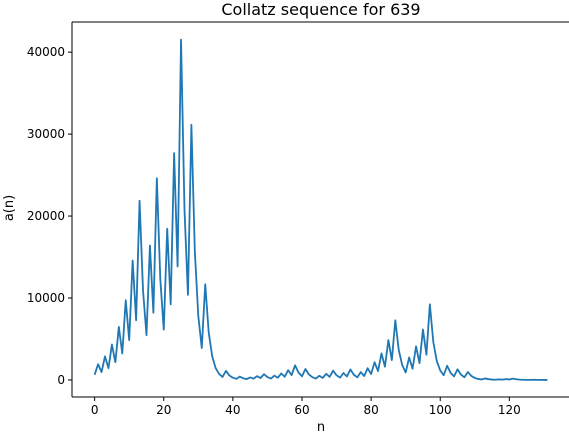  Describe the element at coordinates (440, 410) in the screenshot. I see `x-tick-label: 100` at that location.